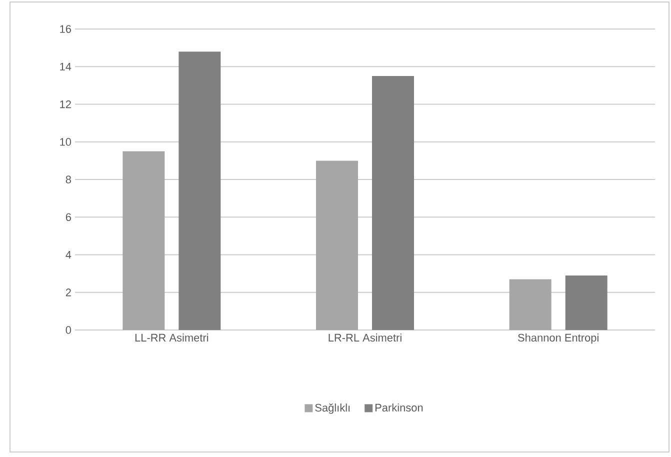 The image size is (671, 457). Describe the element at coordinates (66, 142) in the screenshot. I see `y-tick-label: 10` at that location.